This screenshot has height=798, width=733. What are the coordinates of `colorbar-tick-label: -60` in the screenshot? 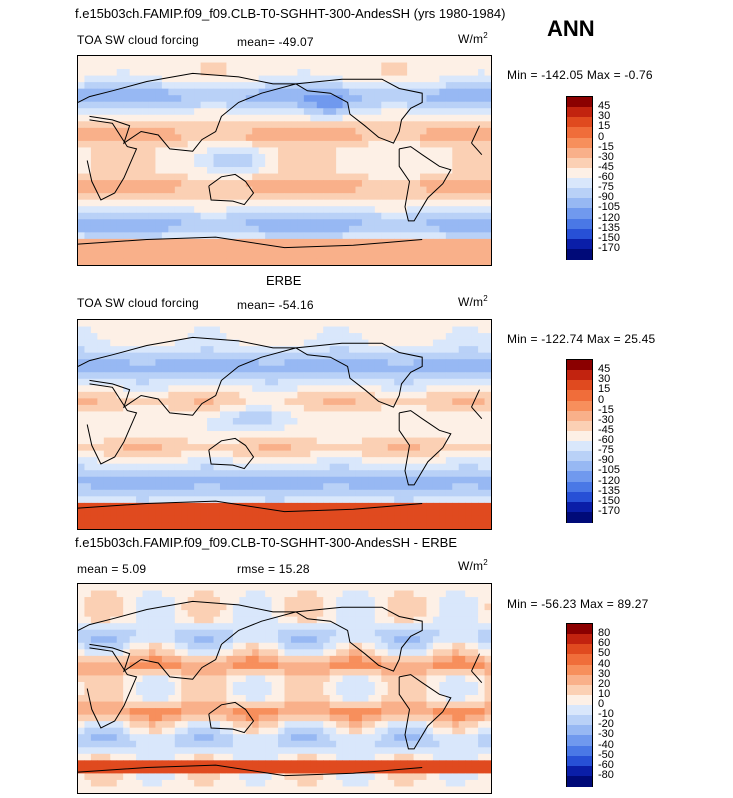 It's located at (606, 177).